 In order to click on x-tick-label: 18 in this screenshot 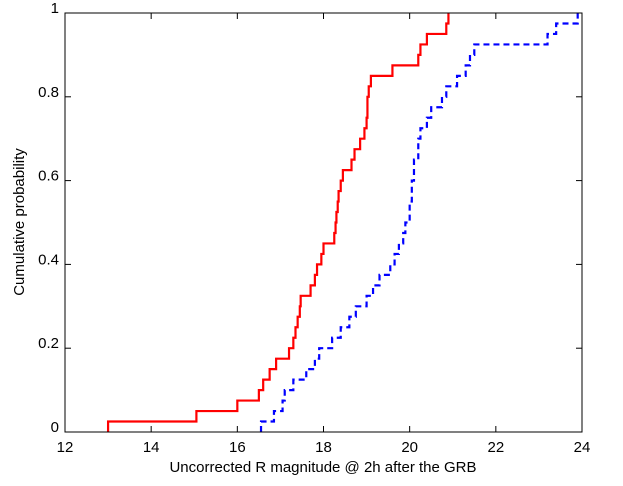, I will do `click(323, 447)`.